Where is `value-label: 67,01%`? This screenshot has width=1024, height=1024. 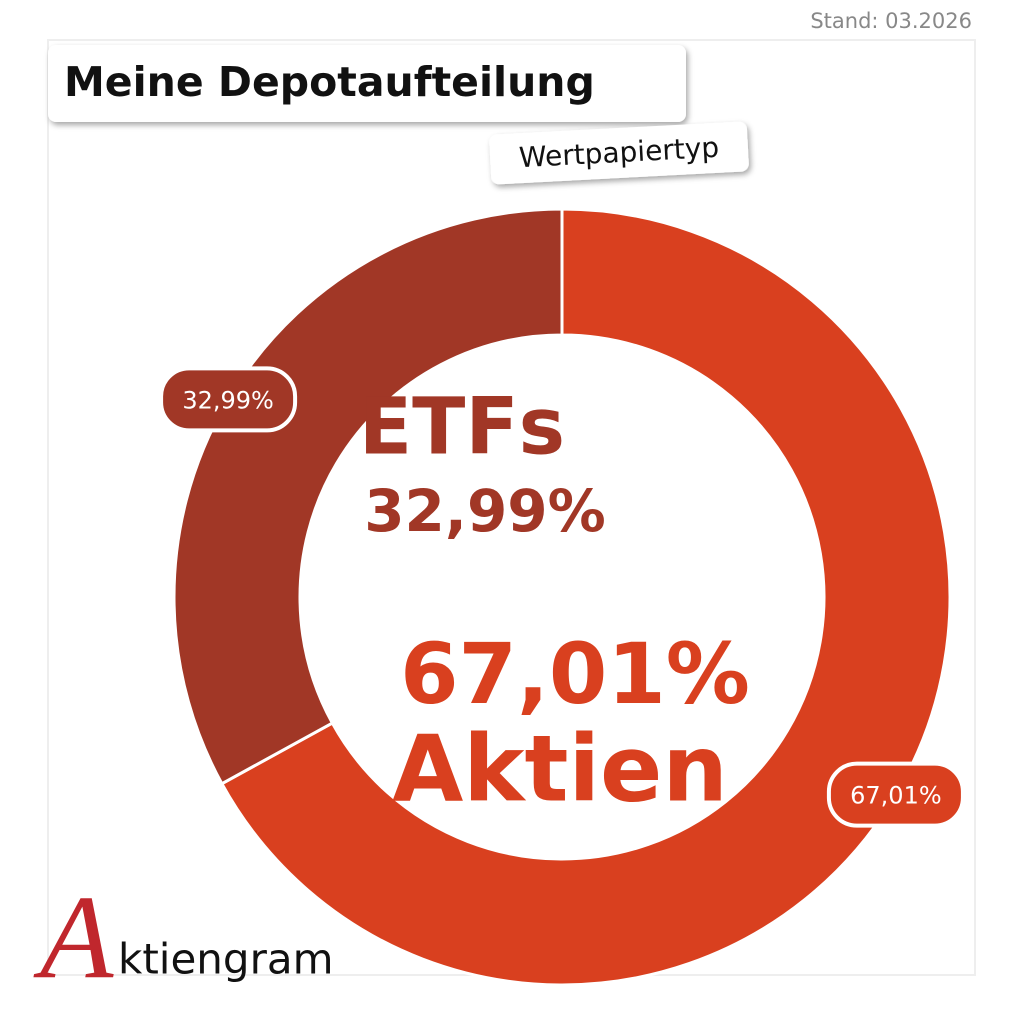 value-label: 67,01% is located at coordinates (896, 796).